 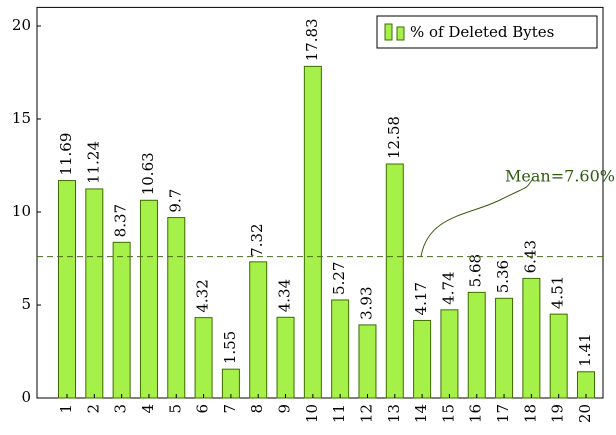 I want to click on value-label: 1.41, so click(x=585, y=349).